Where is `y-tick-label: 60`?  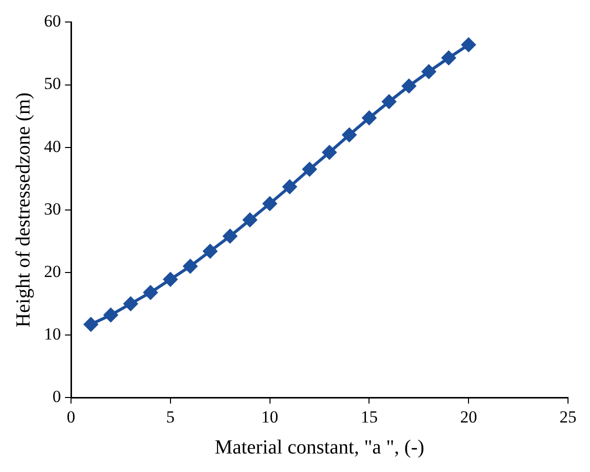
y-tick-label: 60 is located at coordinates (52, 21).